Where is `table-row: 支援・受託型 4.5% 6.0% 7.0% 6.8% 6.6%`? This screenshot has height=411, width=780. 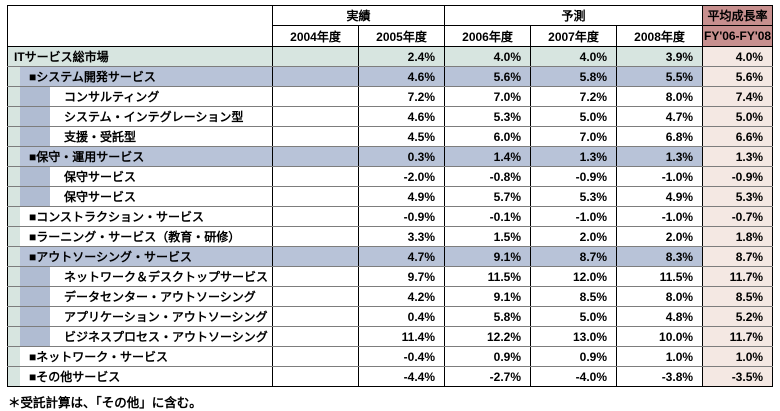
table-row: 支援・受託型 4.5% 6.0% 7.0% 6.8% 6.6% is located at coordinates (390, 136).